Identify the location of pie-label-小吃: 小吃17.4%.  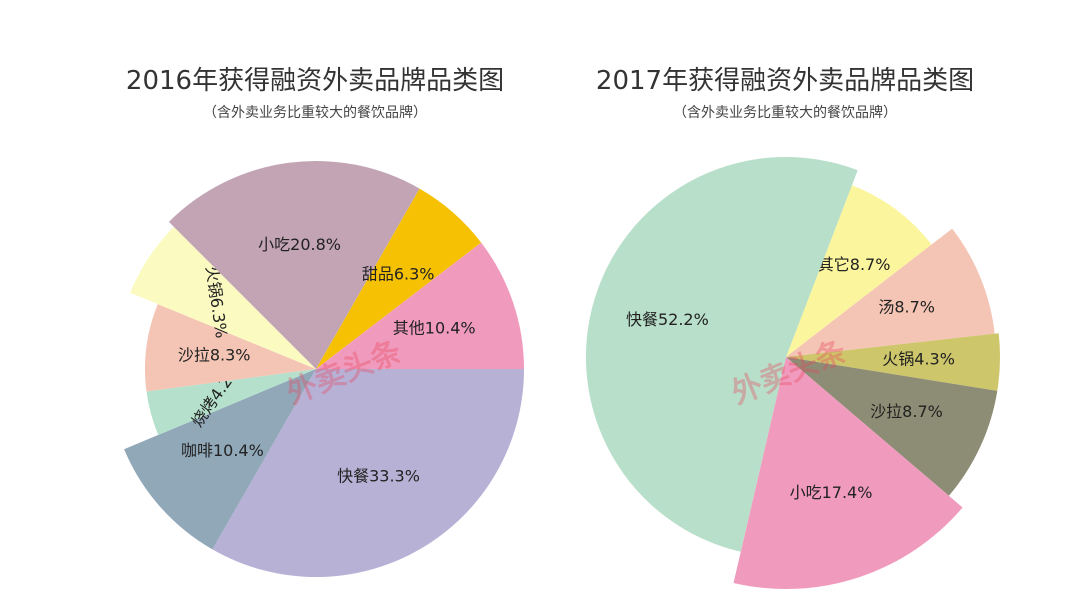
(831, 492).